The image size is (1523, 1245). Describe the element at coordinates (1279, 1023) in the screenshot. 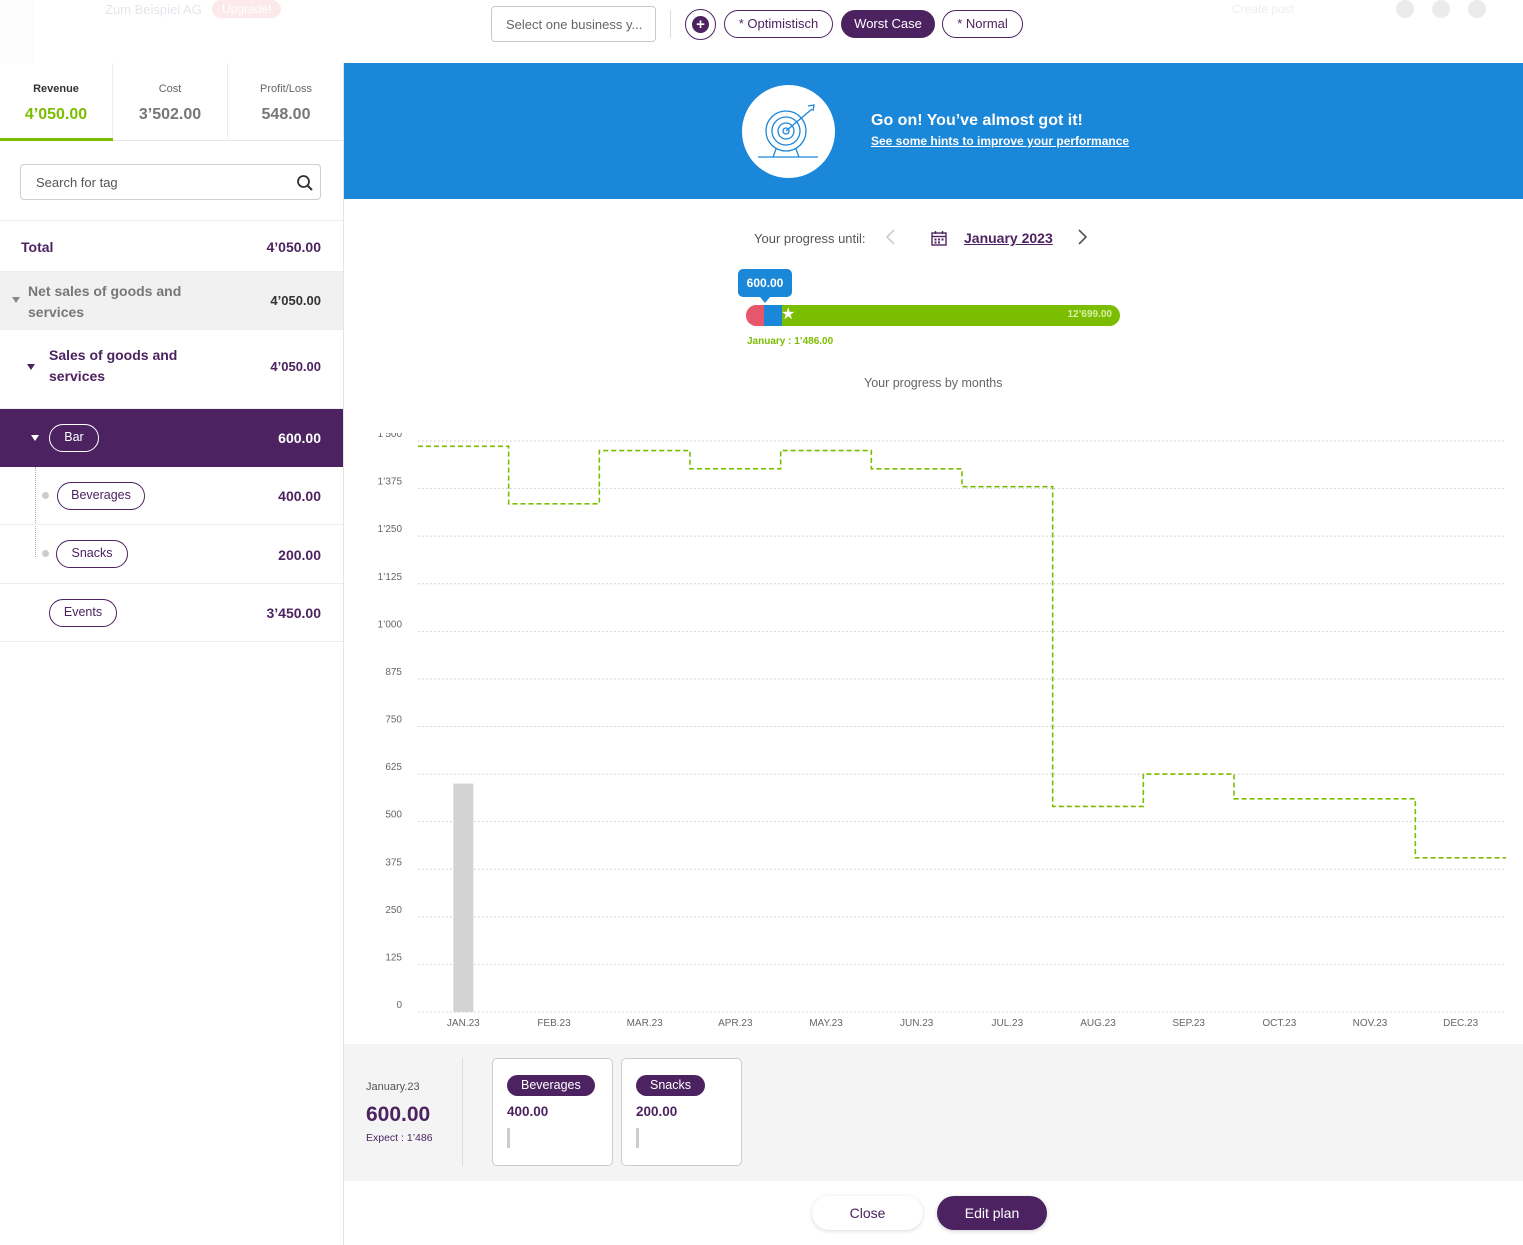

I see `x-tick-label: OCT.23` at that location.